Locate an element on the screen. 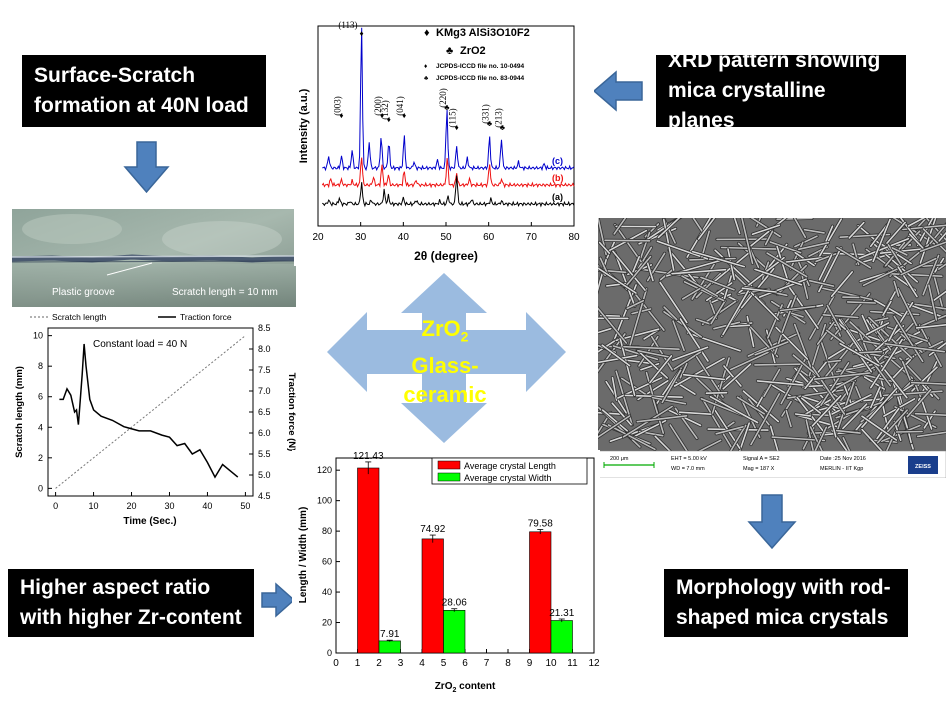 The height and width of the screenshot is (701, 952). bar-y-tick-label: 60 is located at coordinates (327, 562).